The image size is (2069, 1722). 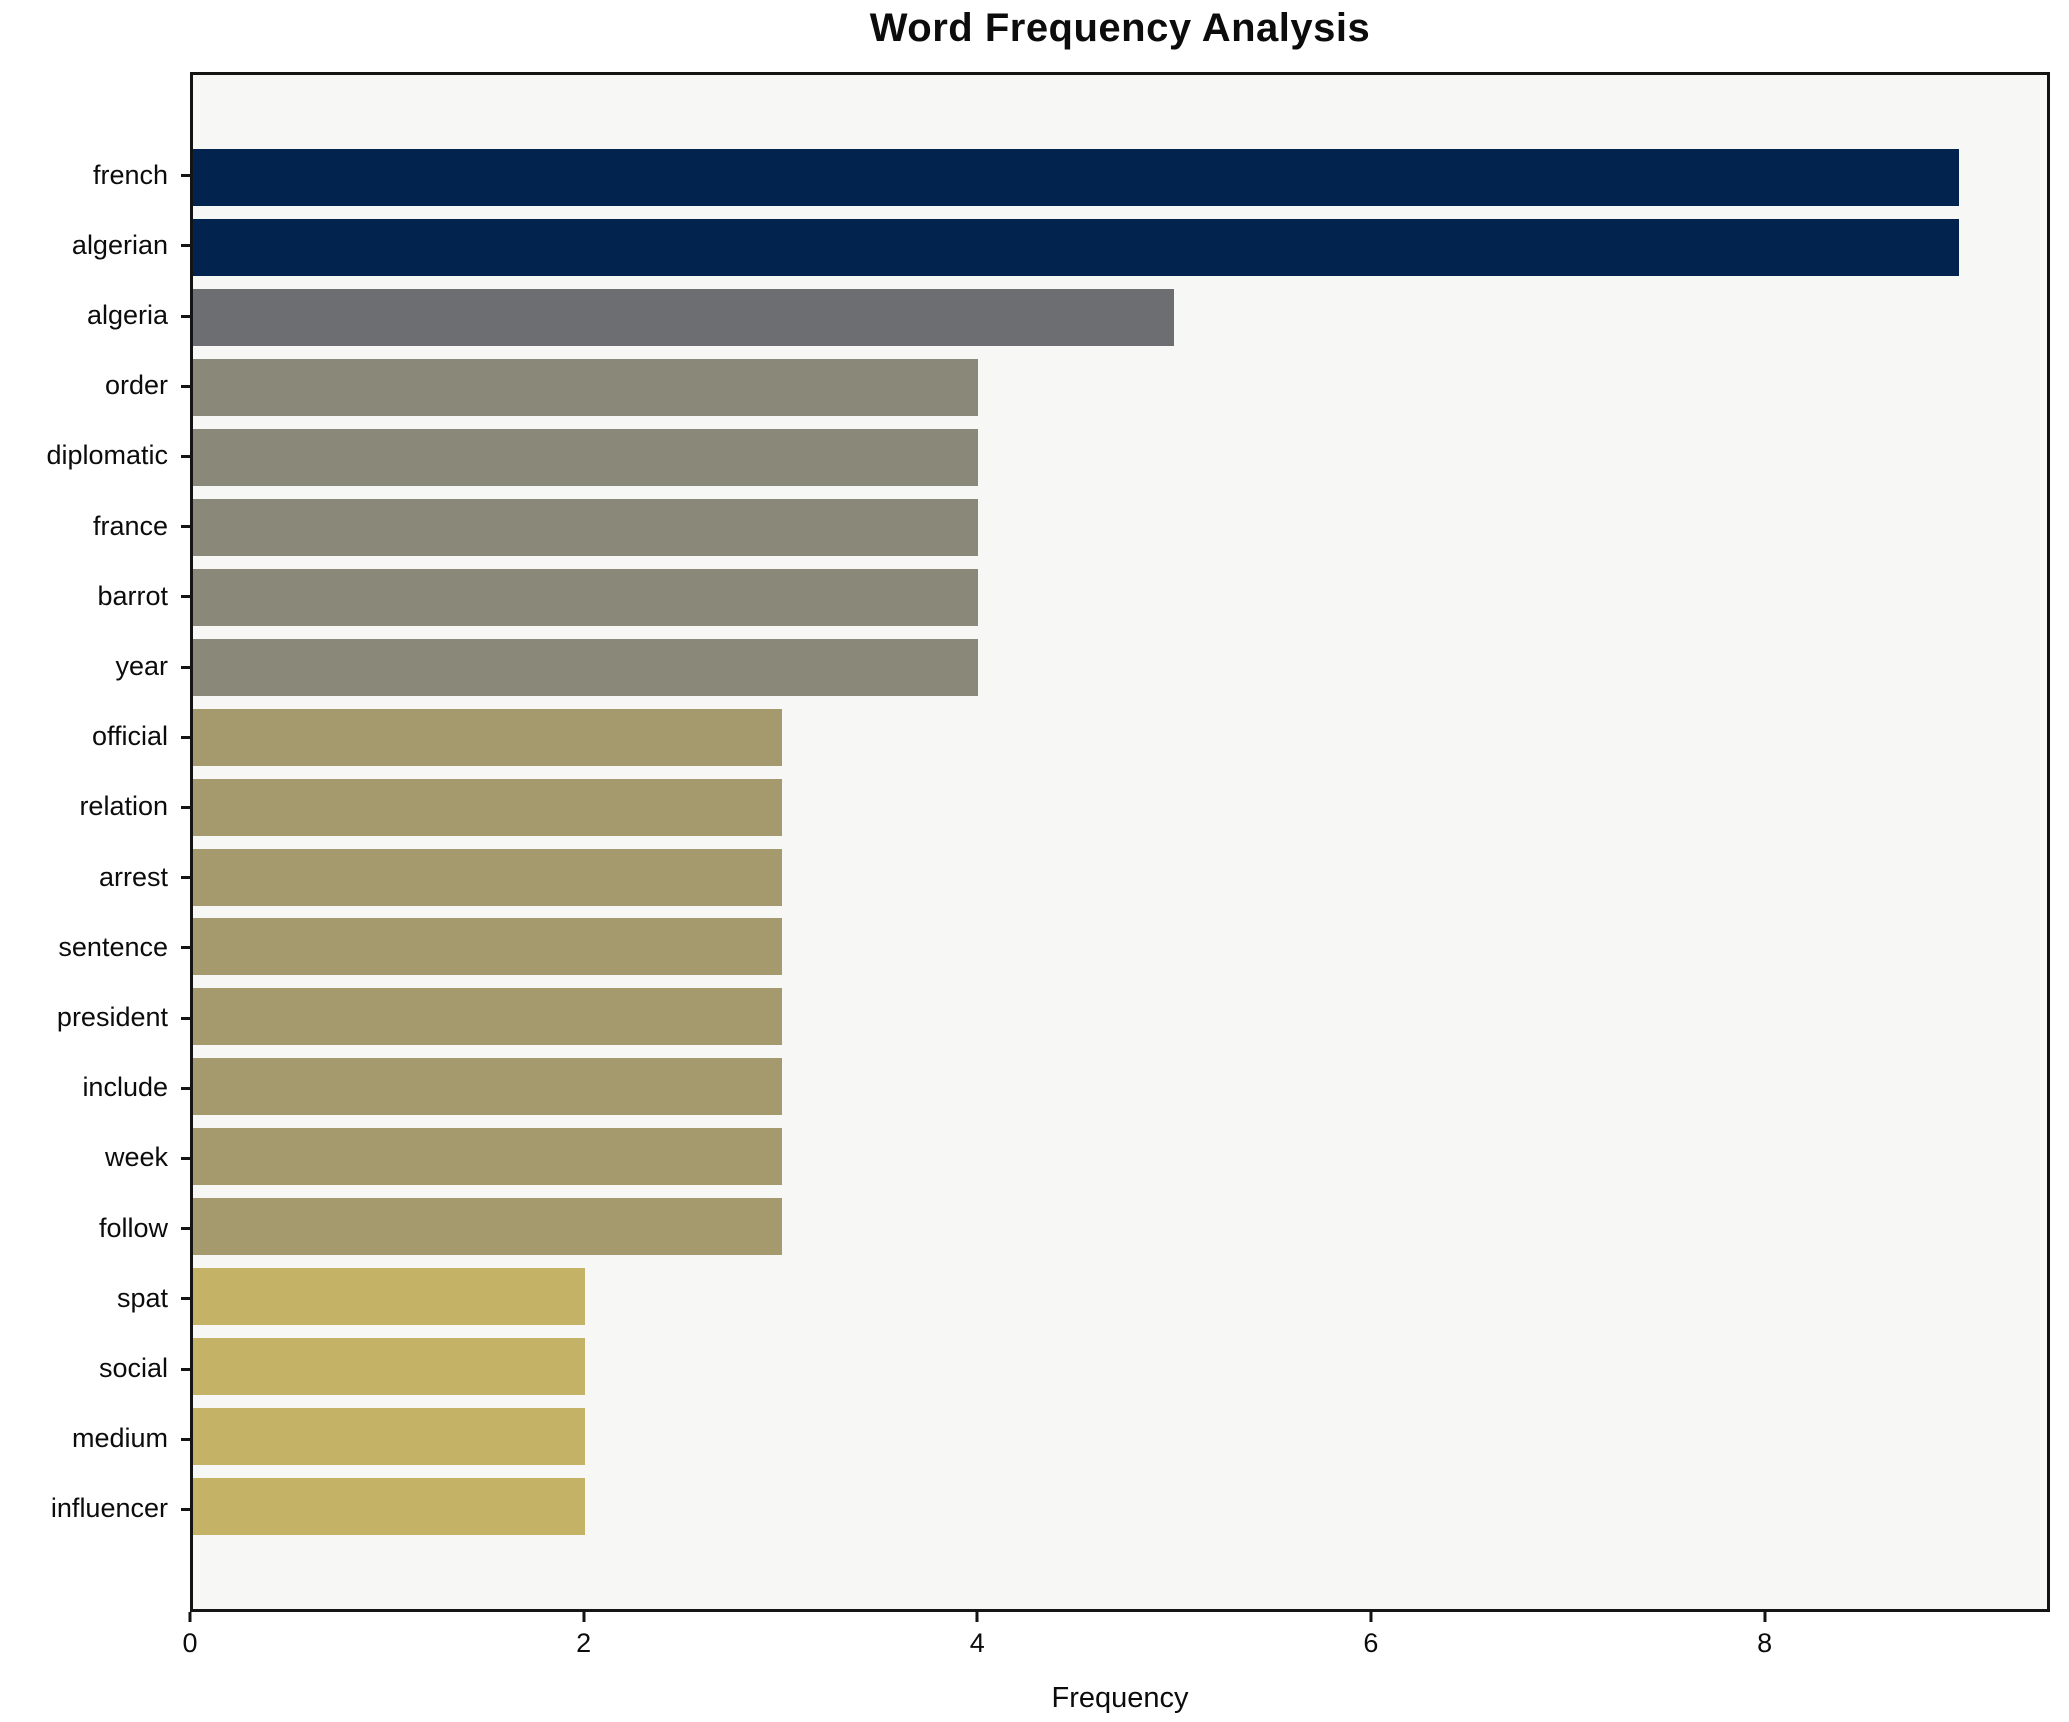 I want to click on y-label-row: official, so click(x=95, y=737).